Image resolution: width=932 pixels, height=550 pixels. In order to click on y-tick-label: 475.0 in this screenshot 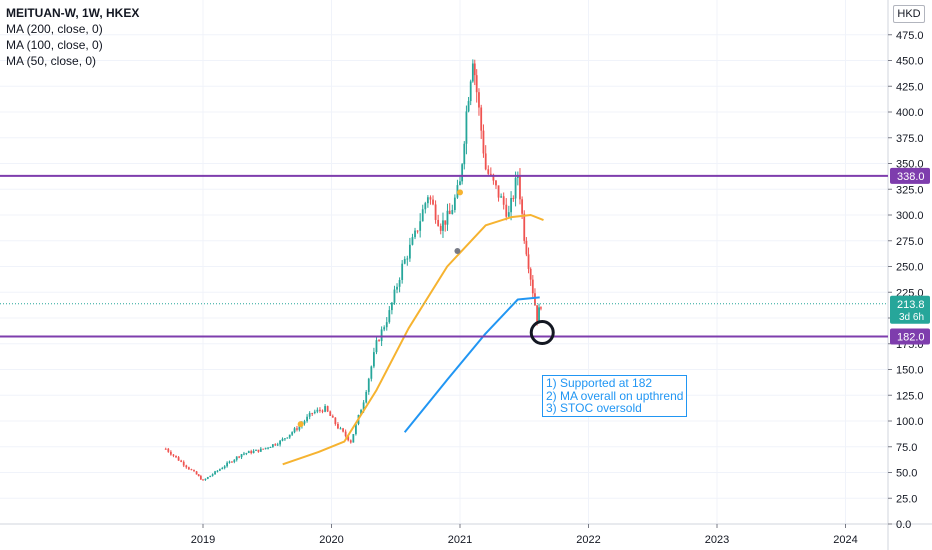, I will do `click(910, 36)`.